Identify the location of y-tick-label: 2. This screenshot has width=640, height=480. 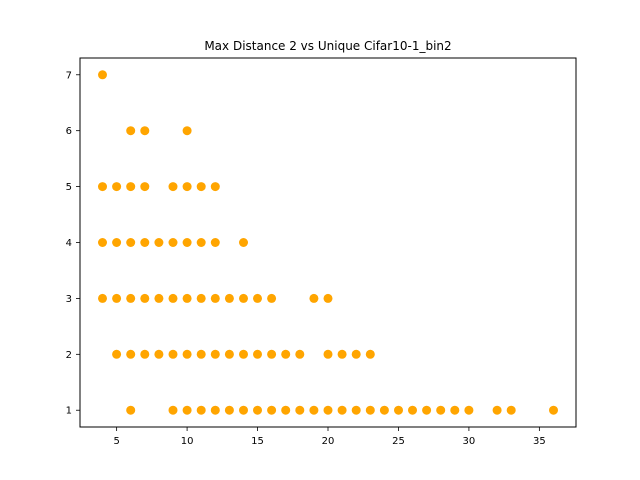
(69, 355).